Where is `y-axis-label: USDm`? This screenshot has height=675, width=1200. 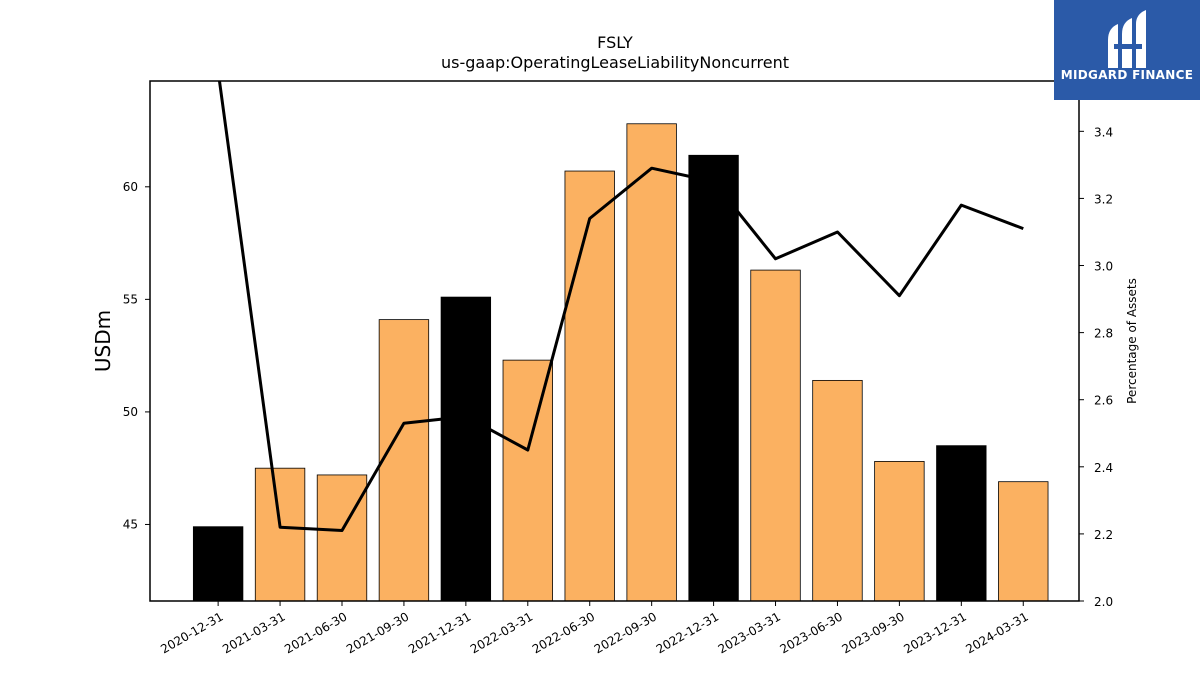
y-axis-label: USDm is located at coordinates (103, 341).